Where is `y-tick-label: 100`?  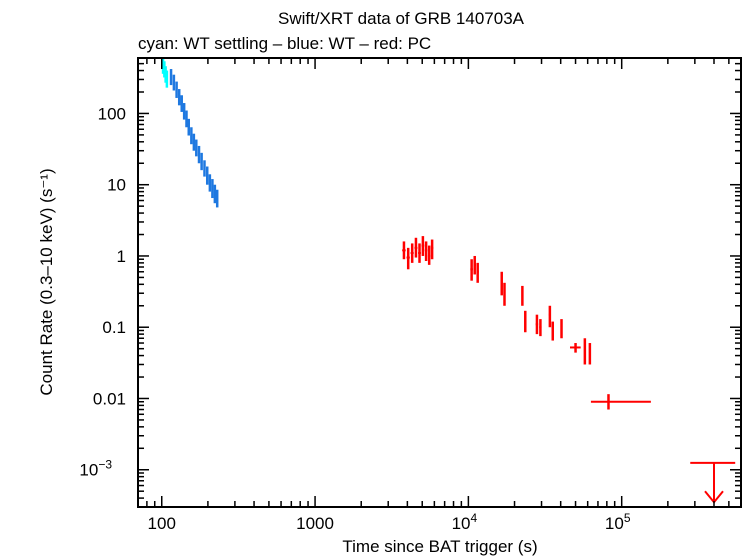 y-tick-label: 100 is located at coordinates (112, 113).